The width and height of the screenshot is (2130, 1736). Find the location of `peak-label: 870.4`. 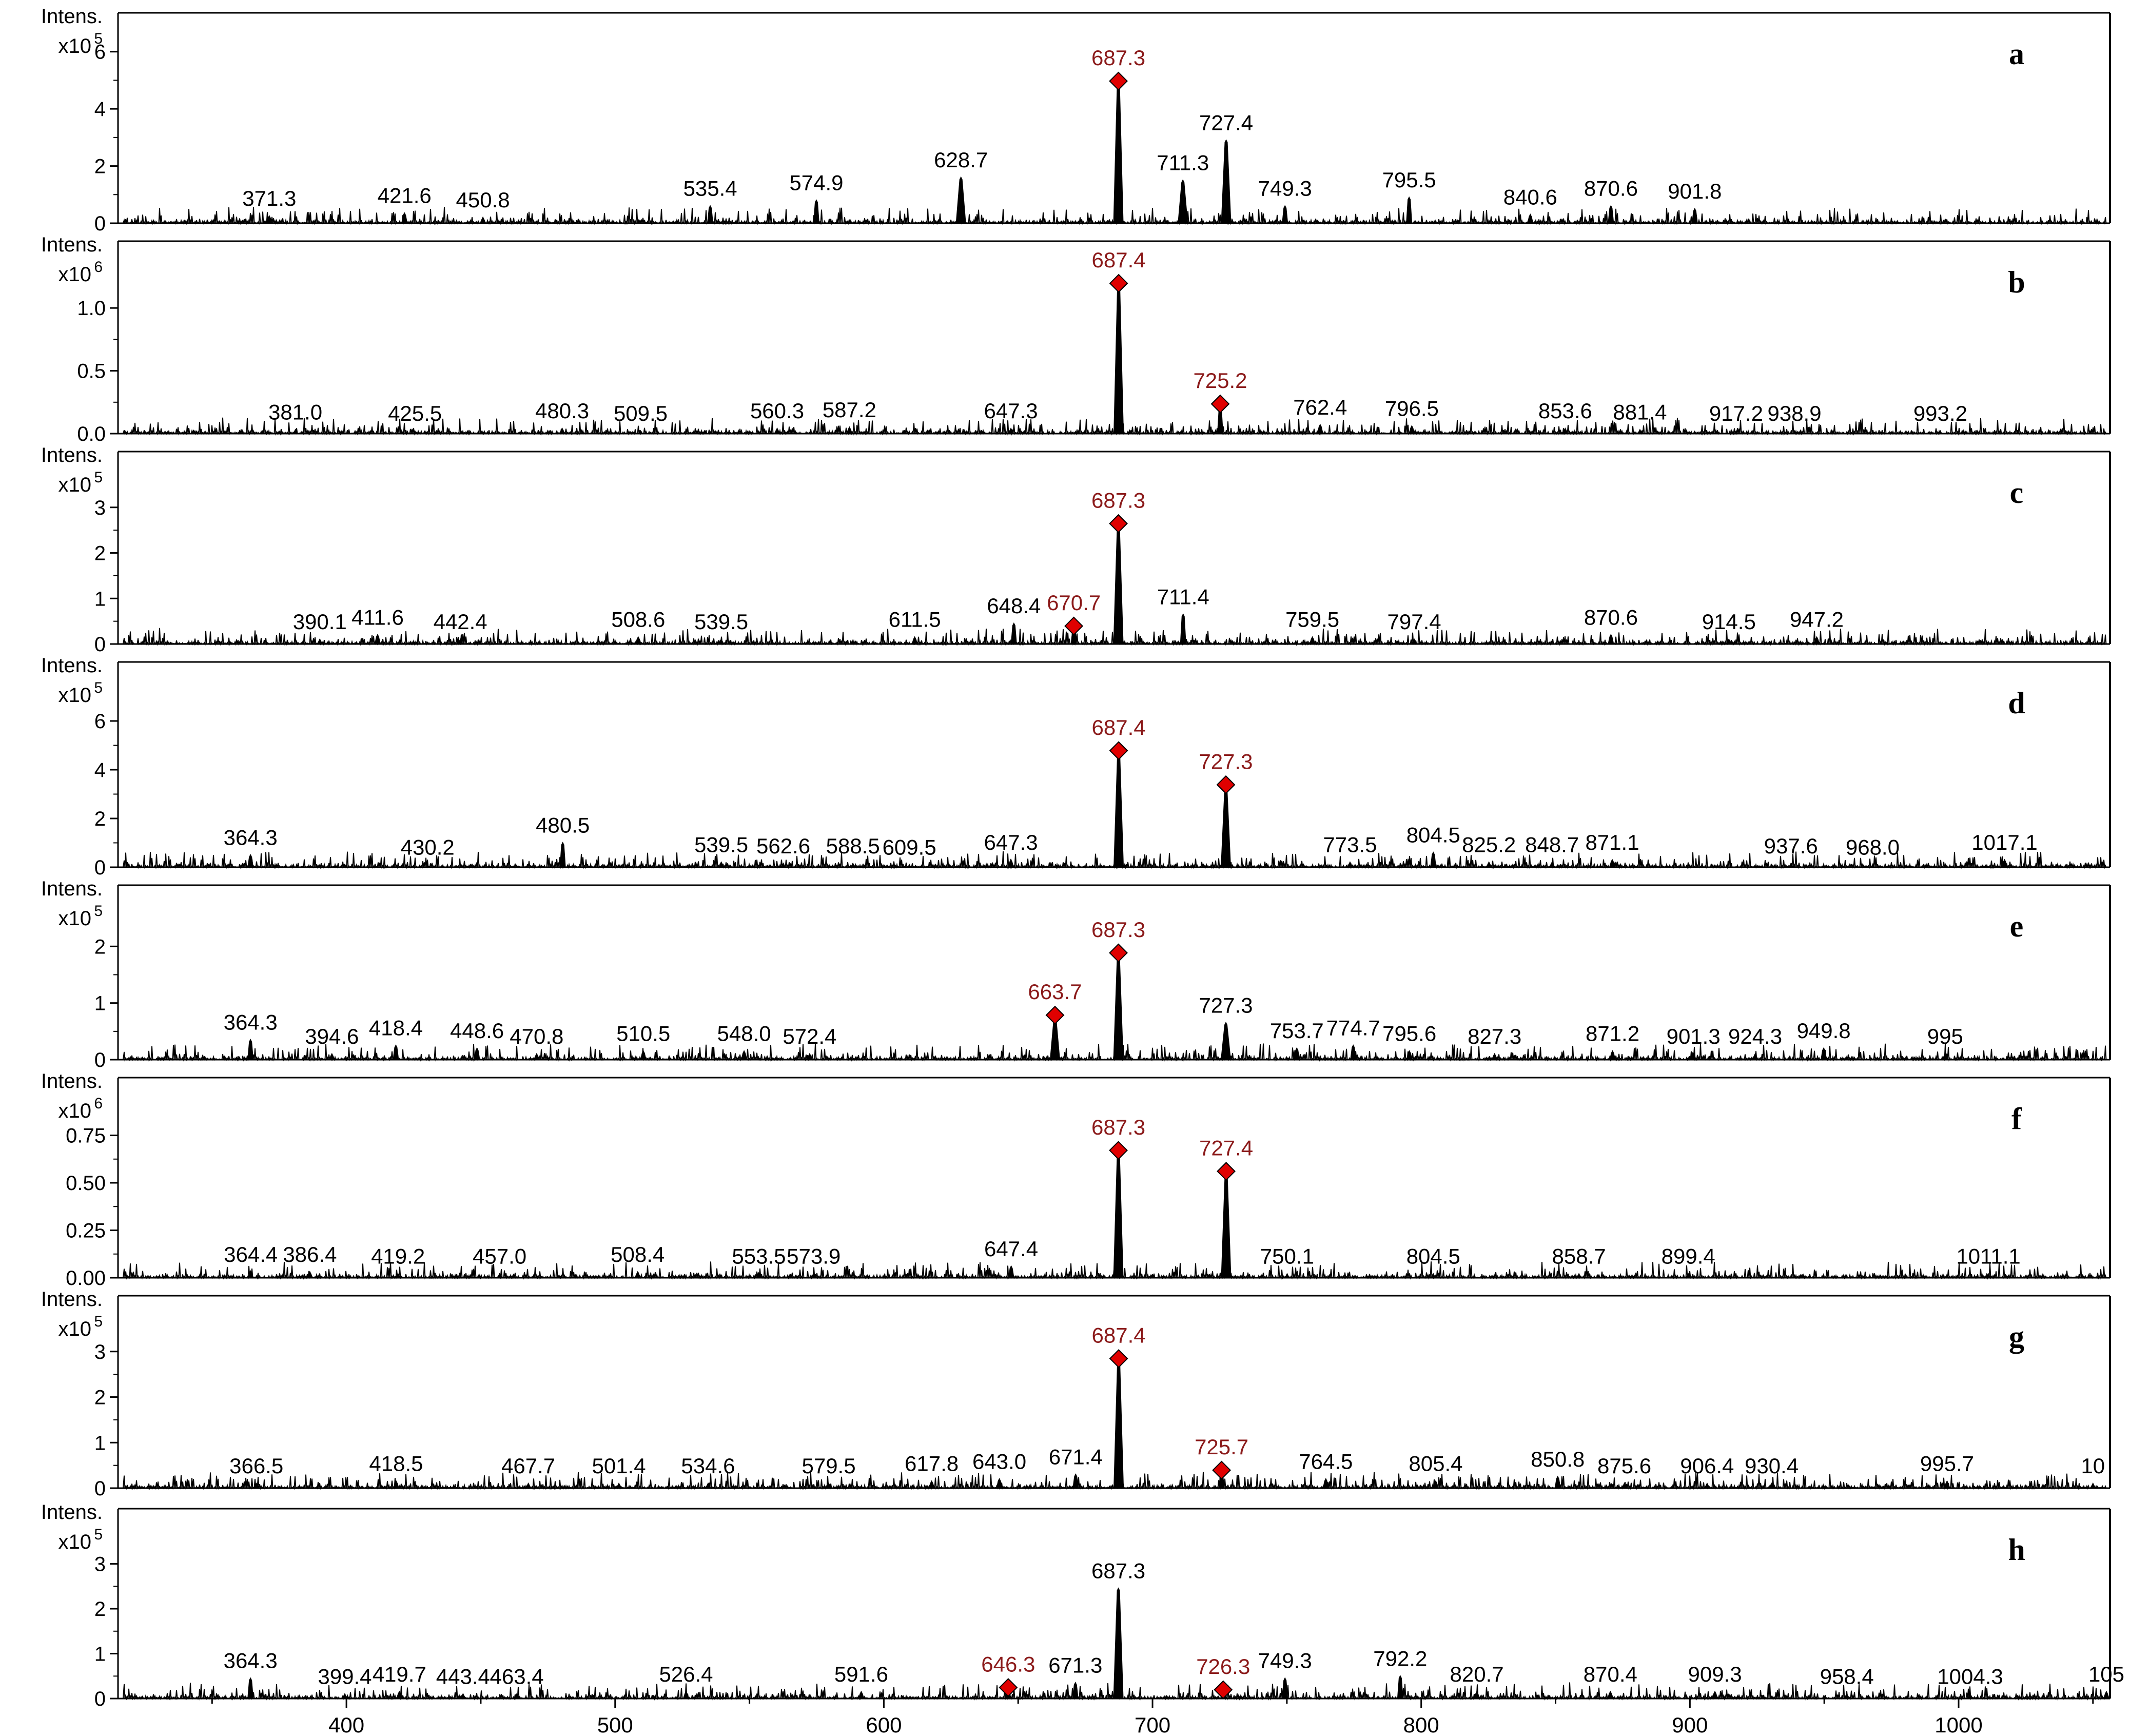

peak-label: 870.4 is located at coordinates (1610, 1674).